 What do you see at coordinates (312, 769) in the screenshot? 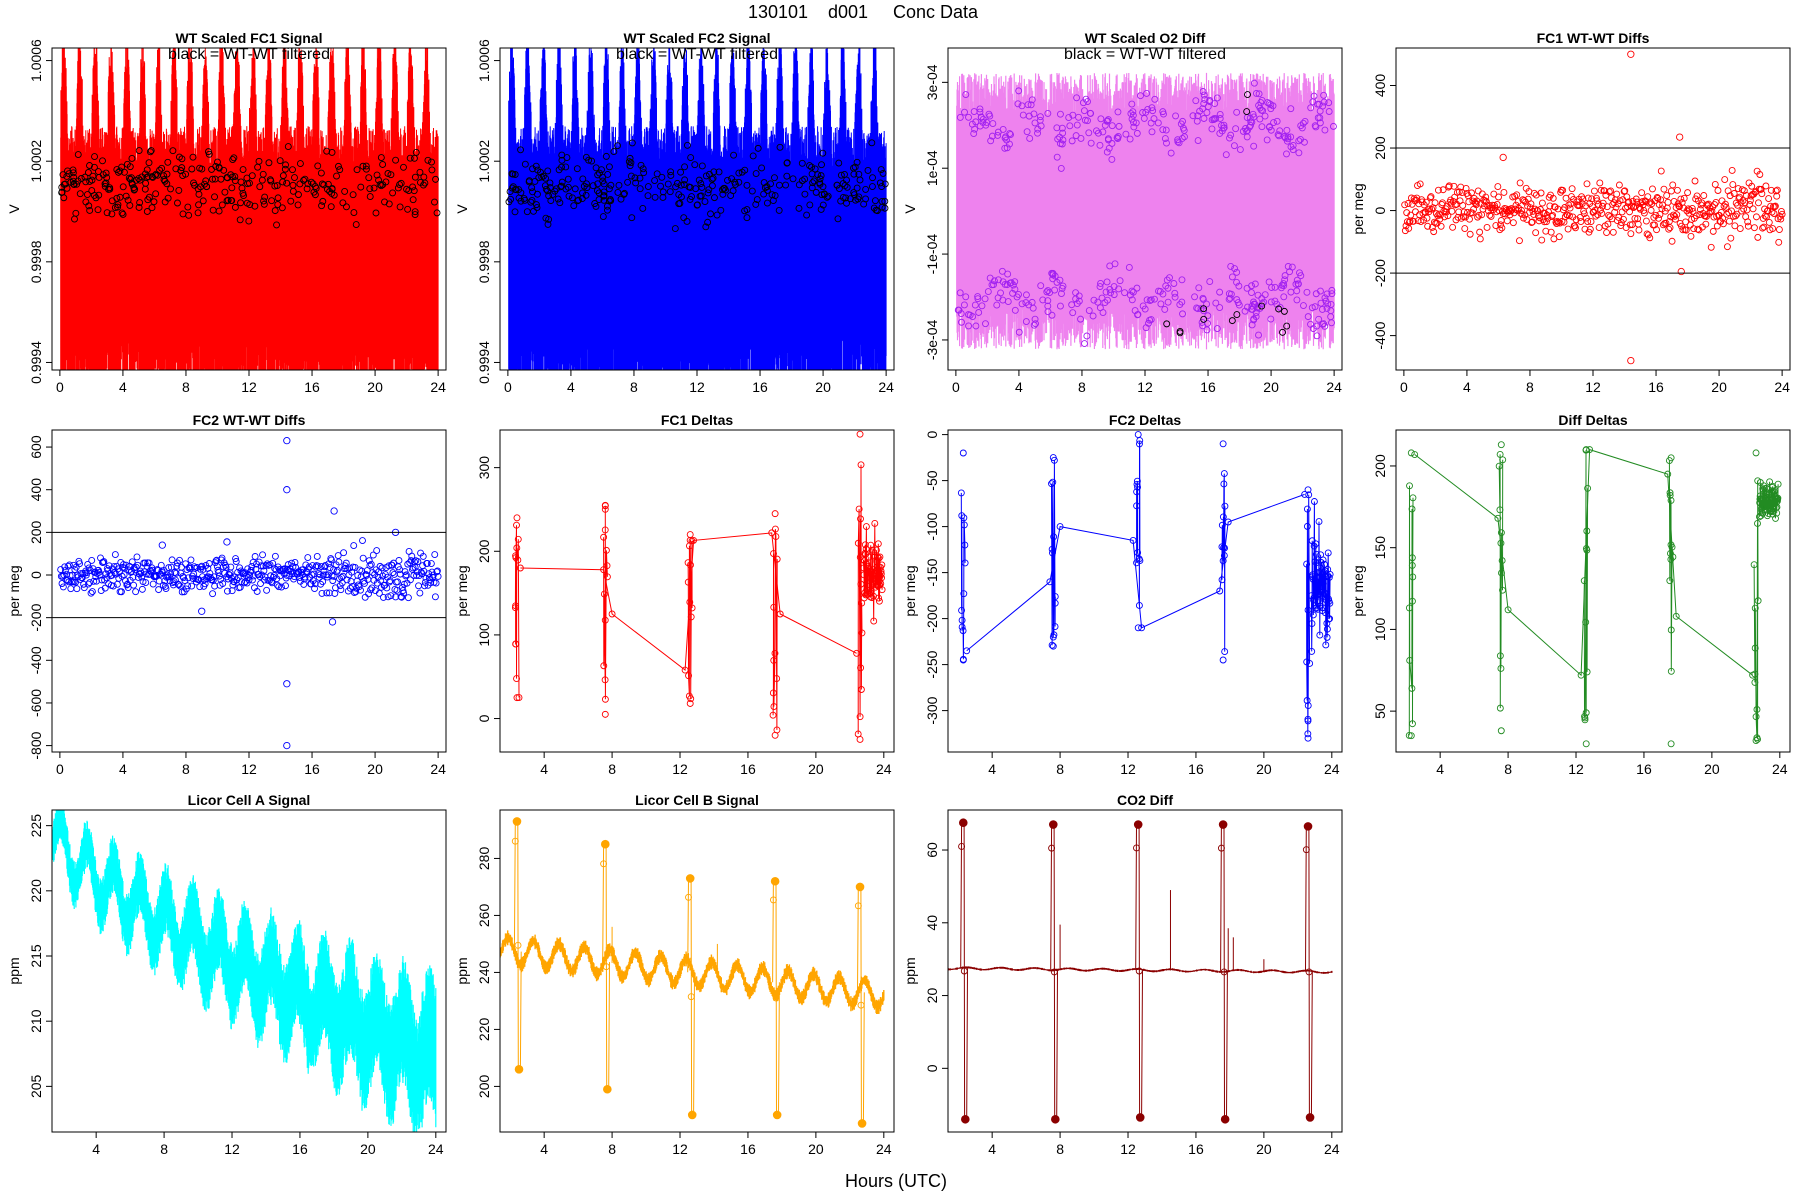
I see `x-tick-label: 16` at bounding box center [312, 769].